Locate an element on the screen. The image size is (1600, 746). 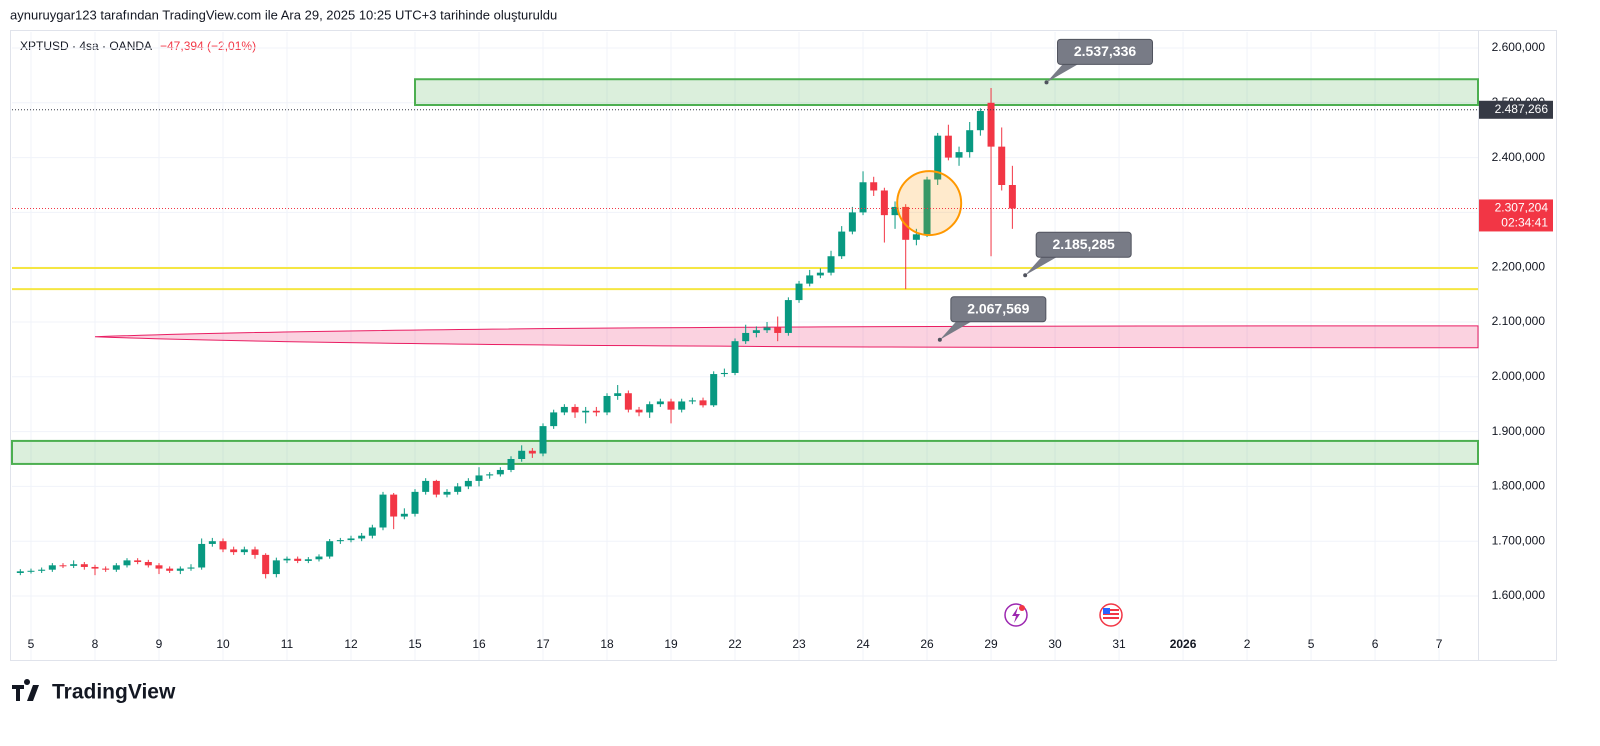
callout-label: 2.185,285 is located at coordinates (1084, 244).